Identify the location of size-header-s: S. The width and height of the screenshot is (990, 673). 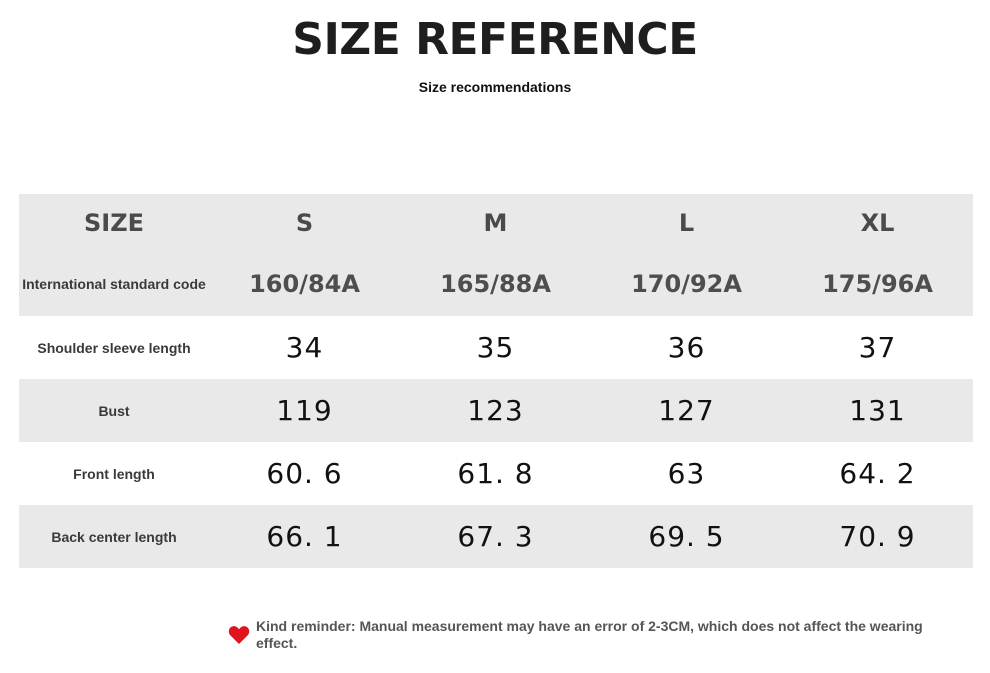
(304, 223).